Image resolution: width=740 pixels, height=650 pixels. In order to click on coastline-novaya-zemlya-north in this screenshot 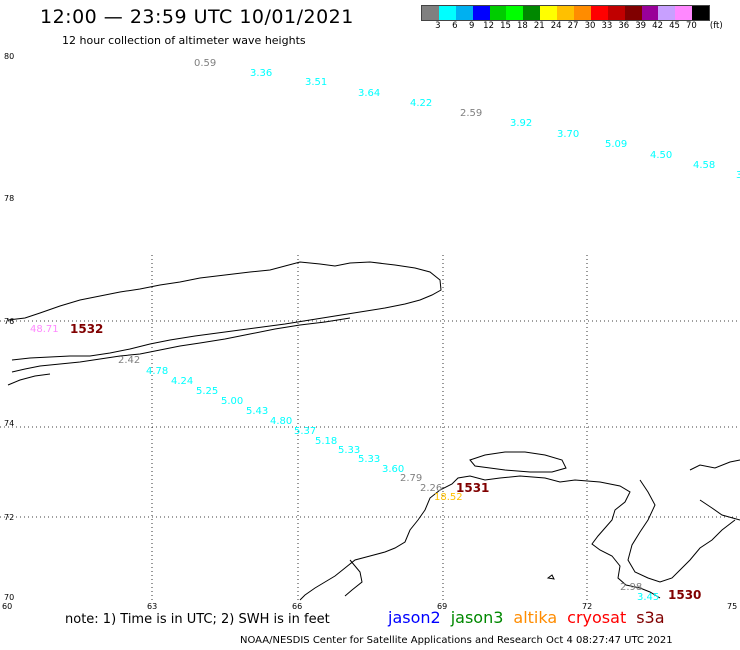, I will do `click(224, 311)`.